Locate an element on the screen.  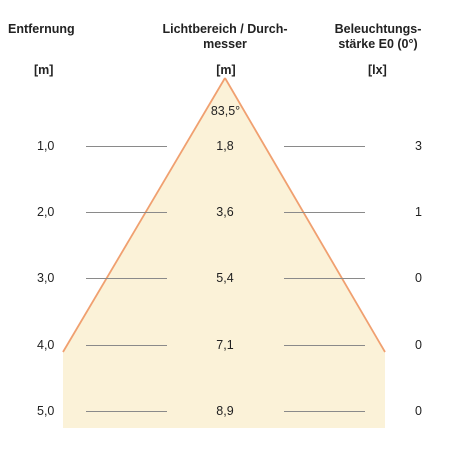
illuminance-value: 1 is located at coordinates (418, 212).